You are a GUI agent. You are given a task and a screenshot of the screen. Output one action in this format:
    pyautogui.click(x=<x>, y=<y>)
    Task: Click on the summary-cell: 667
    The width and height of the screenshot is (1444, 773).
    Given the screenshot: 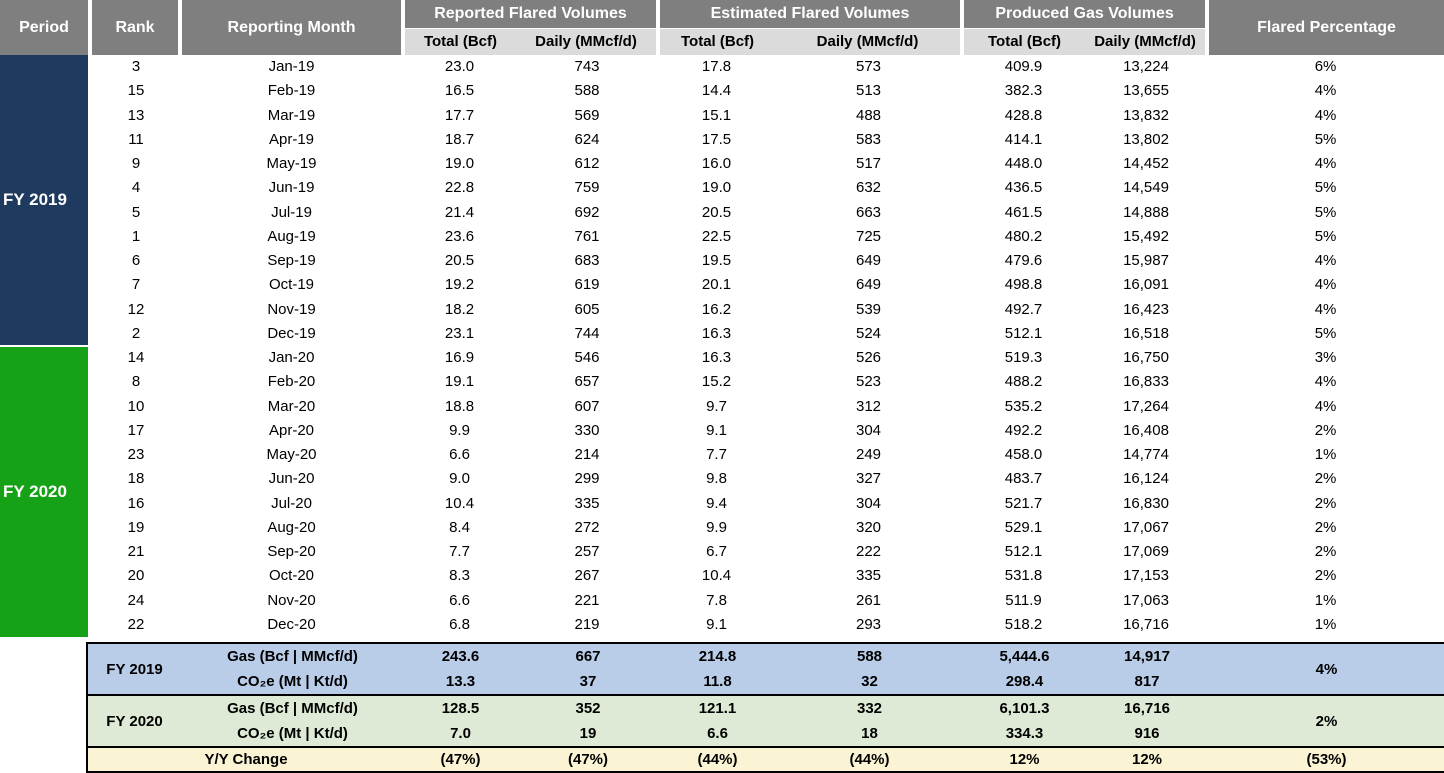 What is the action you would take?
    pyautogui.click(x=588, y=655)
    